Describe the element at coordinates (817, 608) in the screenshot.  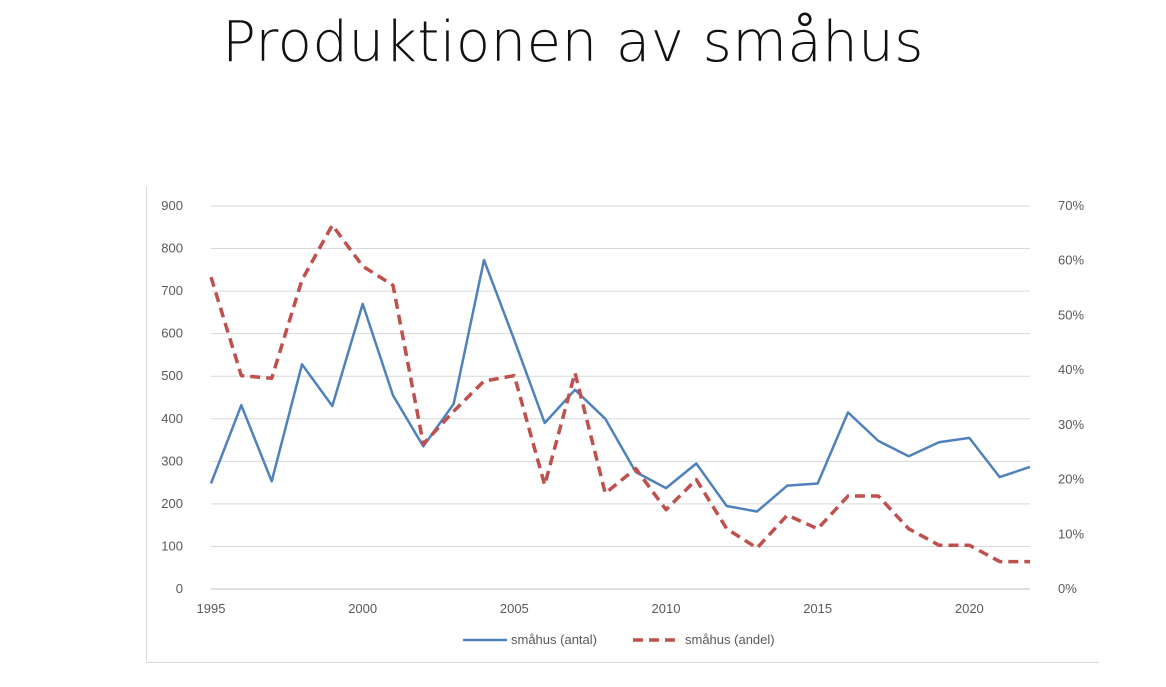
I see `x-tick-label: 2015` at that location.